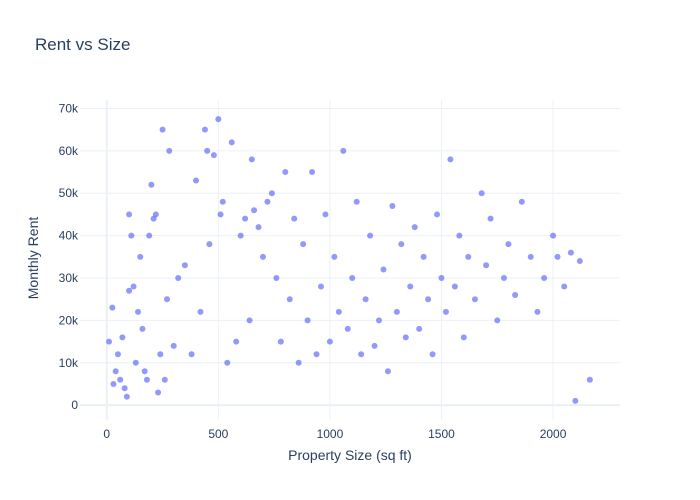 The height and width of the screenshot is (500, 700). I want to click on y-tick-label: 0, so click(74, 405).